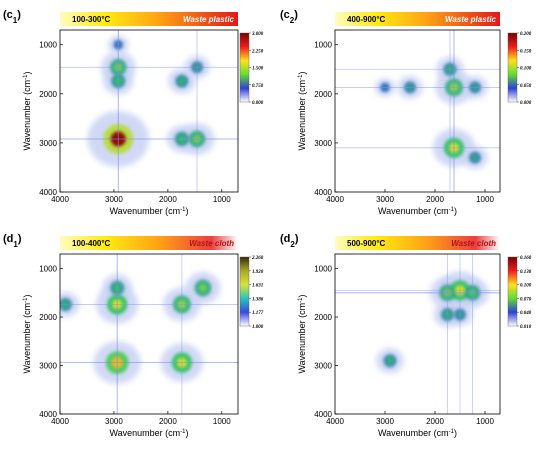 The height and width of the screenshot is (450, 550). I want to click on colorbar-tick-label: 1.177, so click(258, 313).